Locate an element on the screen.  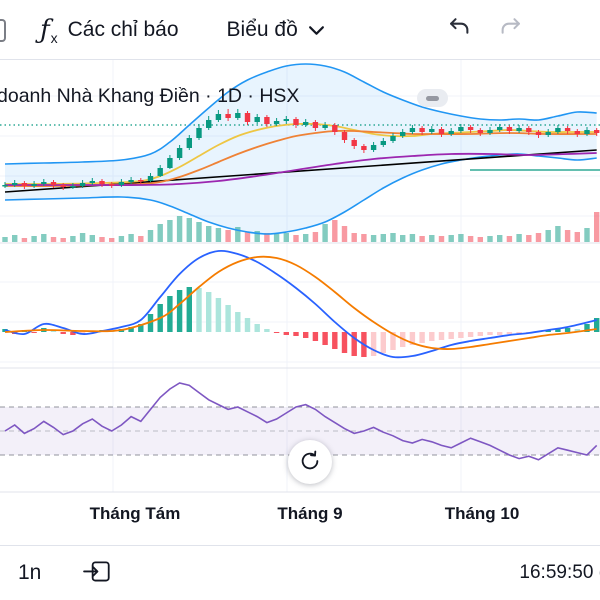
undo-icon is located at coordinates (459, 29).